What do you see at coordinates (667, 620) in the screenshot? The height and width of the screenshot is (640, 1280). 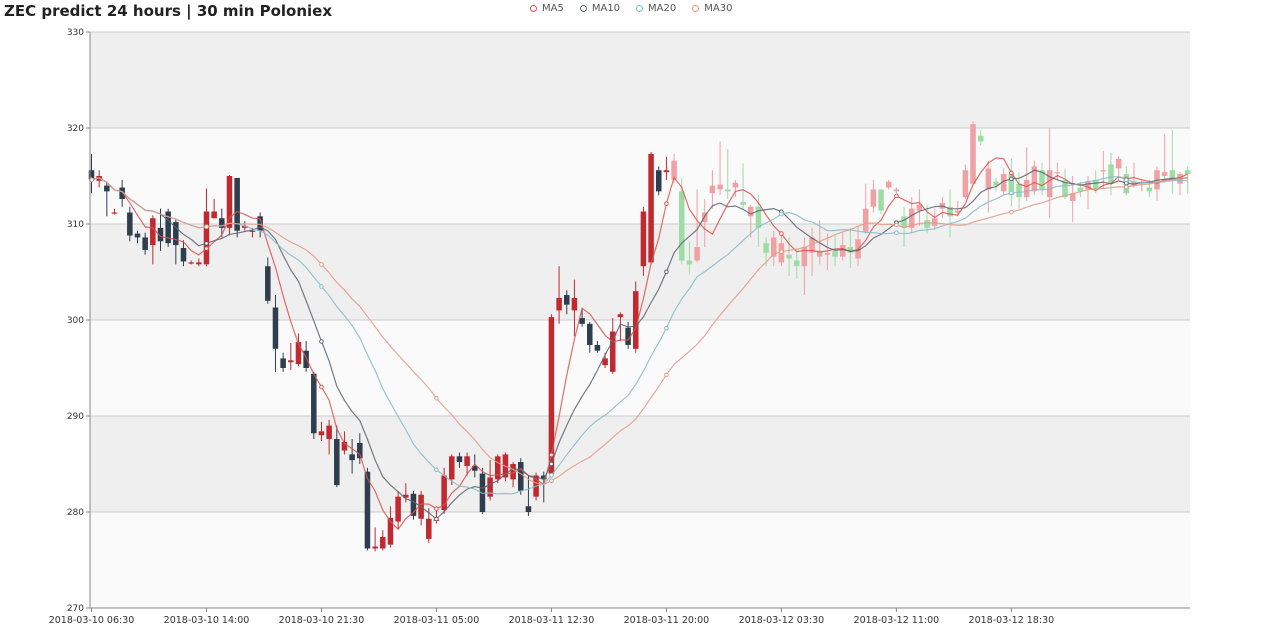 I see `x-tick-label: 2018-03-11 20:00` at bounding box center [667, 620].